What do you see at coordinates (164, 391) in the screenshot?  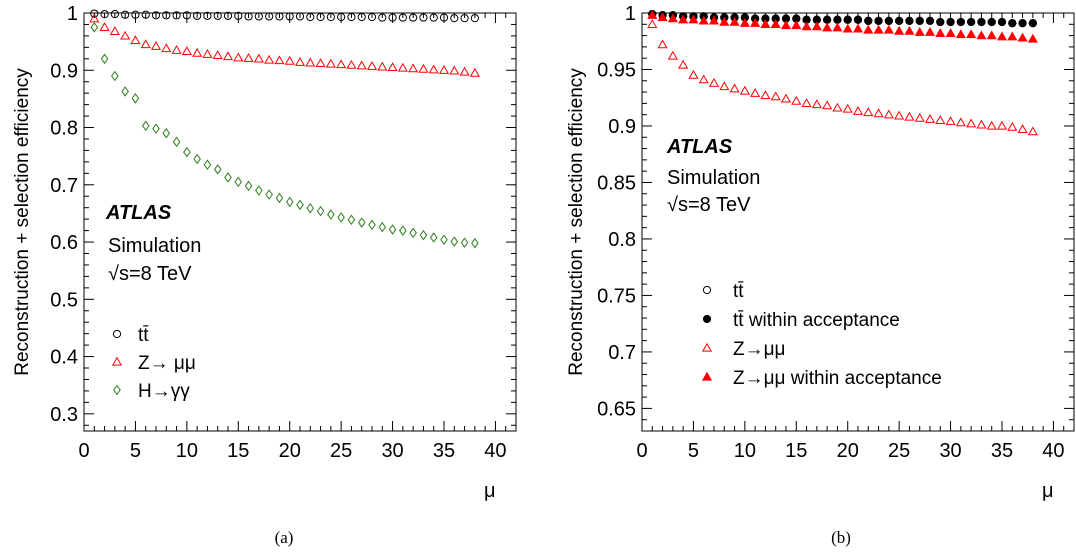 I see `legend-label: H→γγ` at bounding box center [164, 391].